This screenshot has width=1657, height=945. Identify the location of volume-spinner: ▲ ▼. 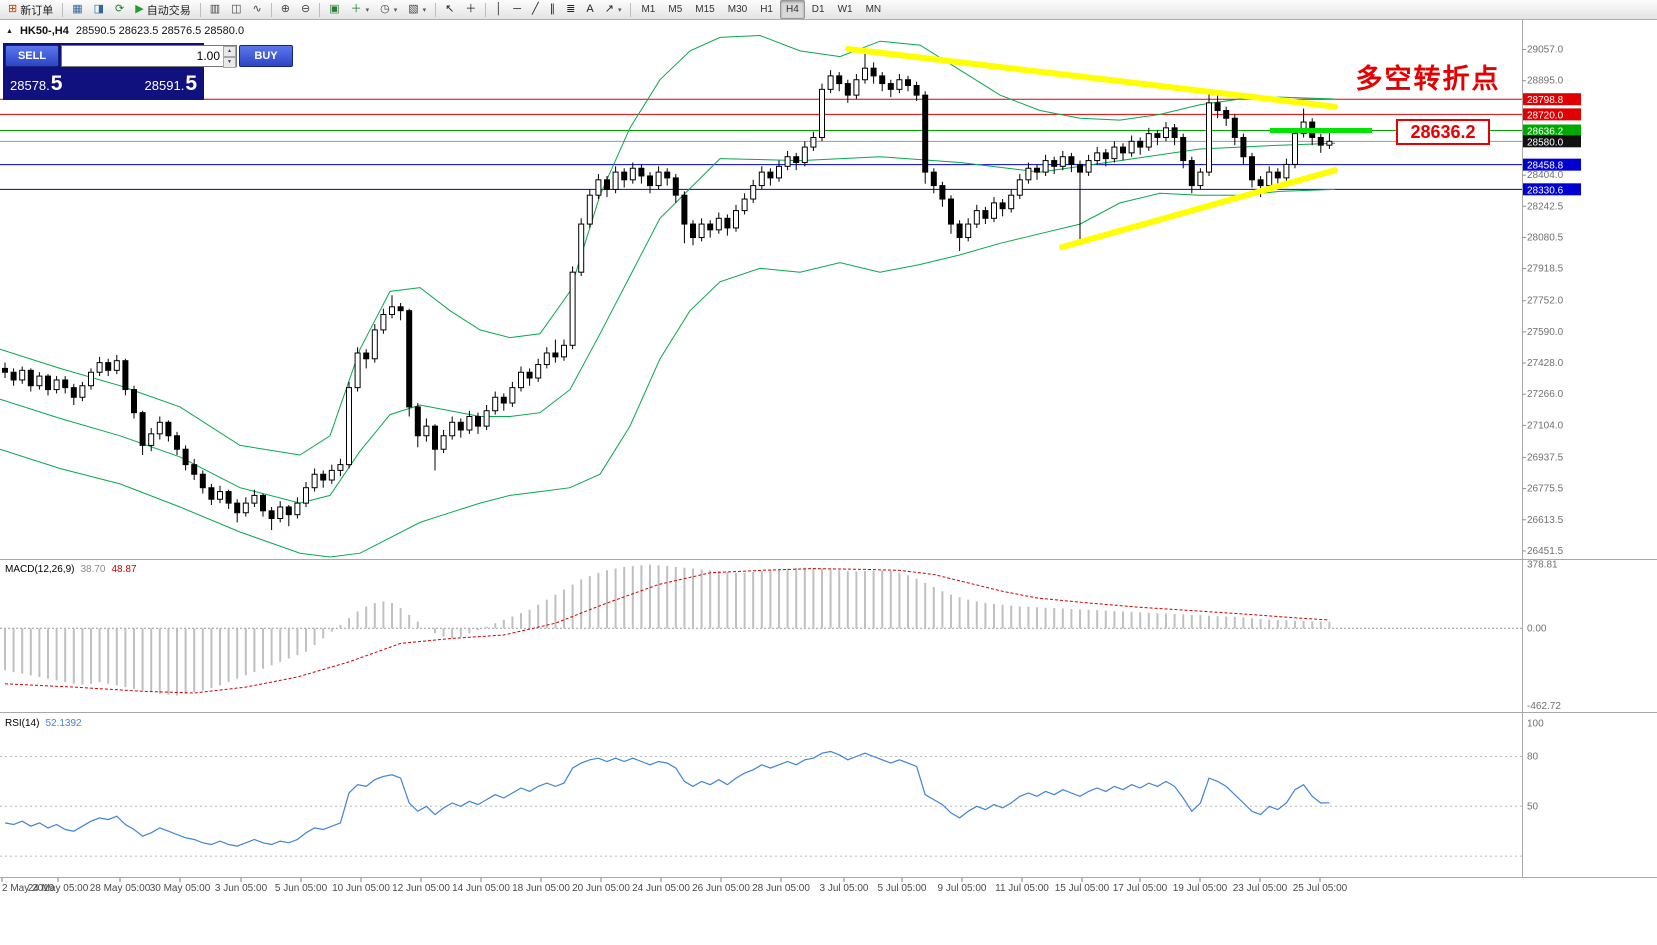
(229, 57).